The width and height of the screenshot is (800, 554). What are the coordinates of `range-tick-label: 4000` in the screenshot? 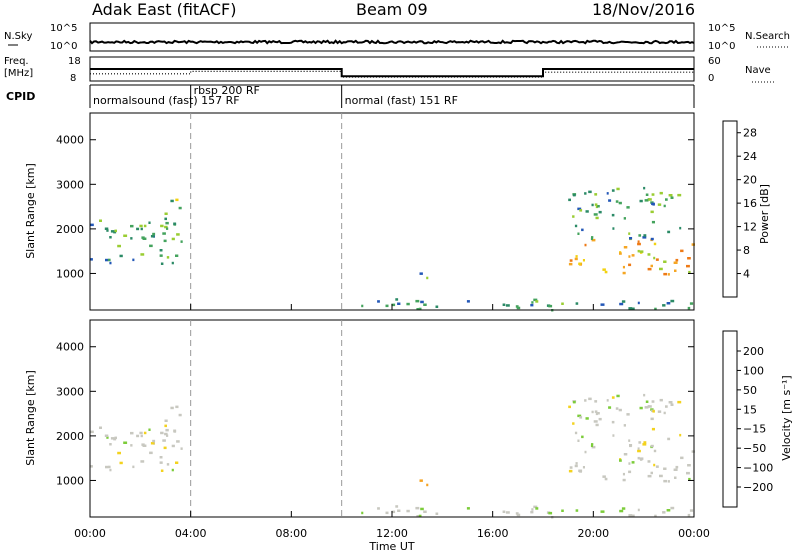 It's located at (70, 347).